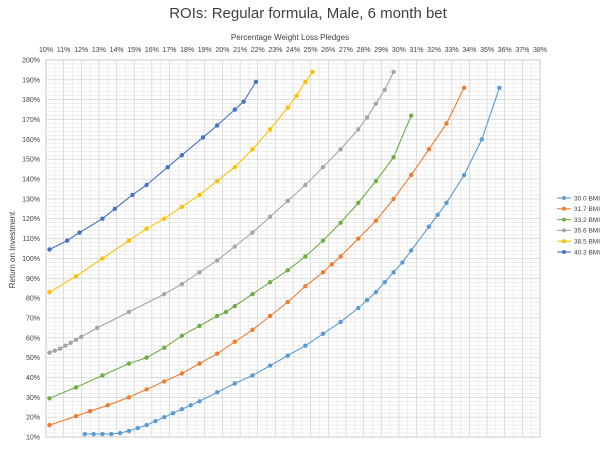 Image resolution: width=616 pixels, height=450 pixels. I want to click on y-tick-label: 200%, so click(31, 61).